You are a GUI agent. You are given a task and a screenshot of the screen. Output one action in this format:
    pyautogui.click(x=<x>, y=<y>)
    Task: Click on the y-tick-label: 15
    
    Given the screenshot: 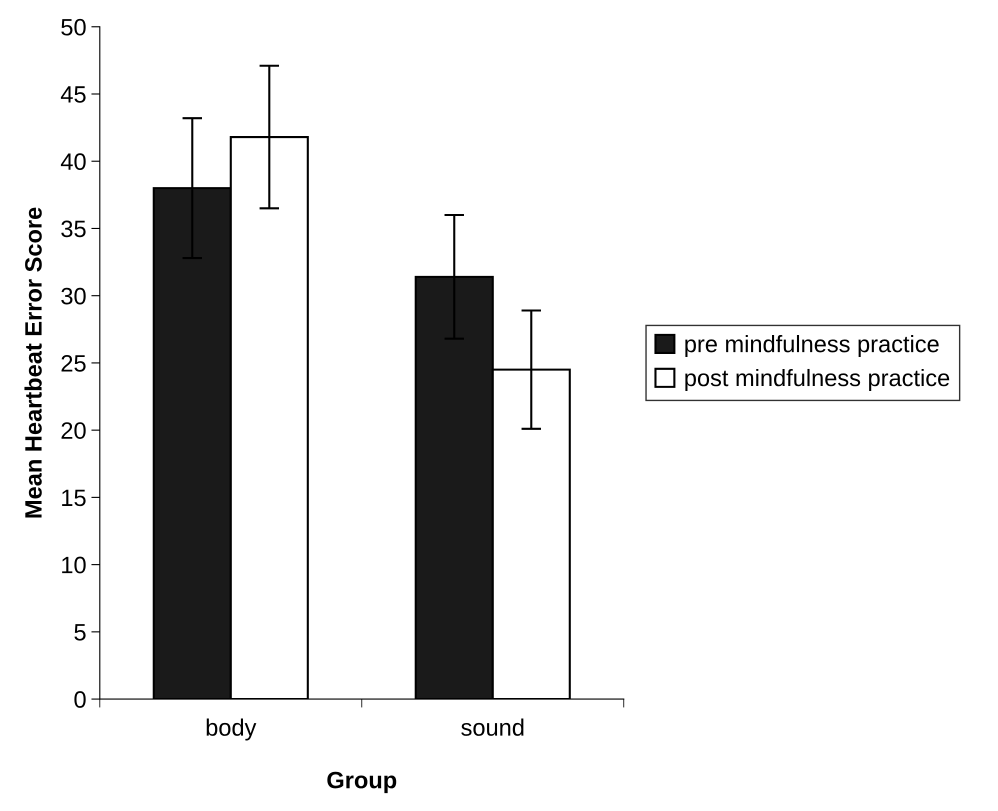 What is the action you would take?
    pyautogui.click(x=74, y=498)
    